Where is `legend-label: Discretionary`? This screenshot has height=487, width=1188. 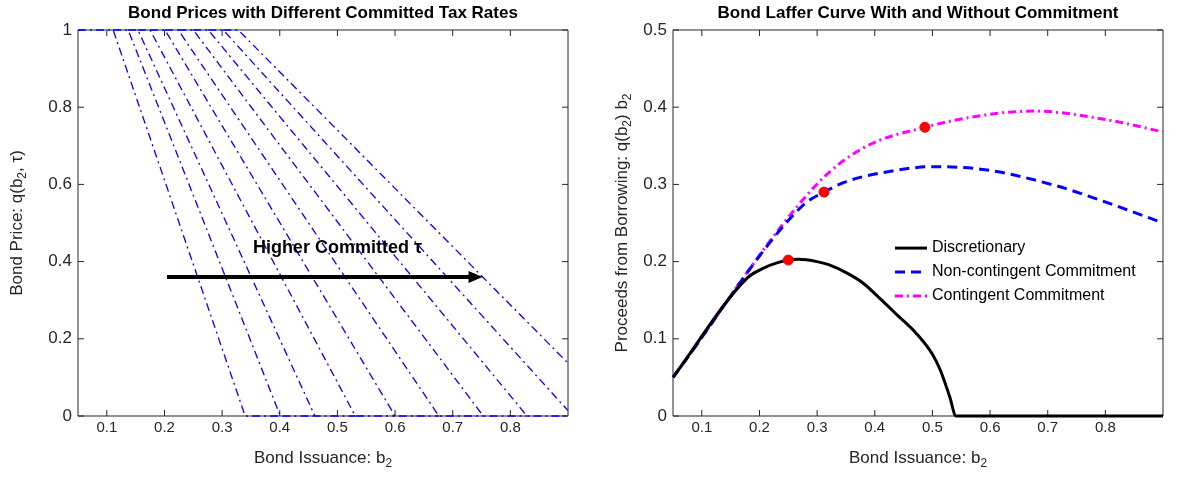 legend-label: Discretionary is located at coordinates (979, 247).